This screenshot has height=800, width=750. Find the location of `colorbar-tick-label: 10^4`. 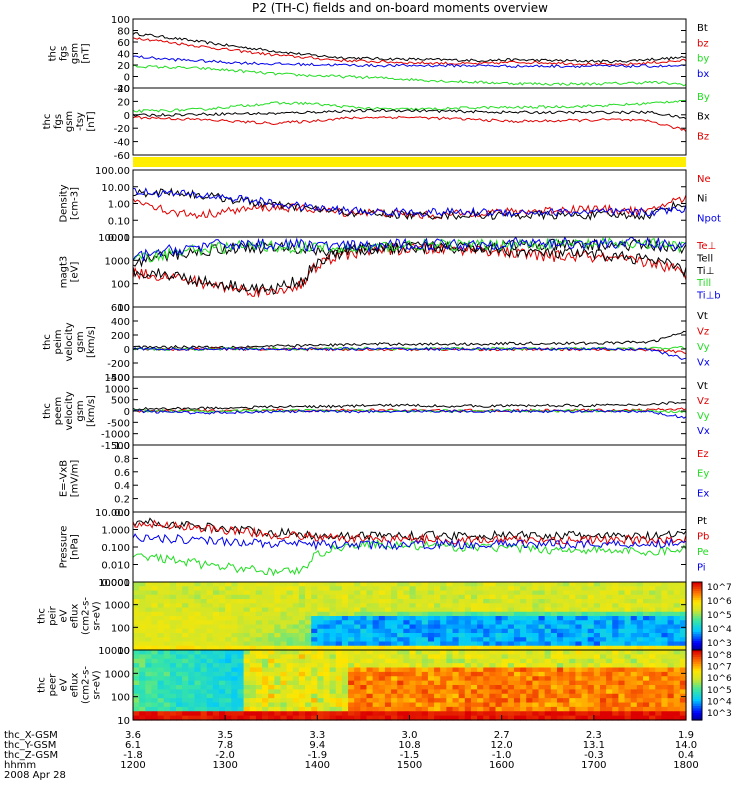

colorbar-tick-label: 10^4 is located at coordinates (719, 702).